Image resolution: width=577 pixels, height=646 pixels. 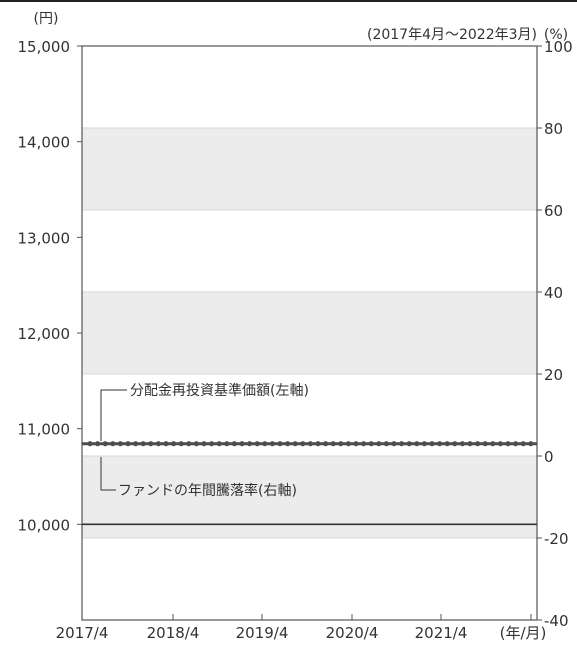 What do you see at coordinates (549, 457) in the screenshot?
I see `right-tick-label: 0` at bounding box center [549, 457].